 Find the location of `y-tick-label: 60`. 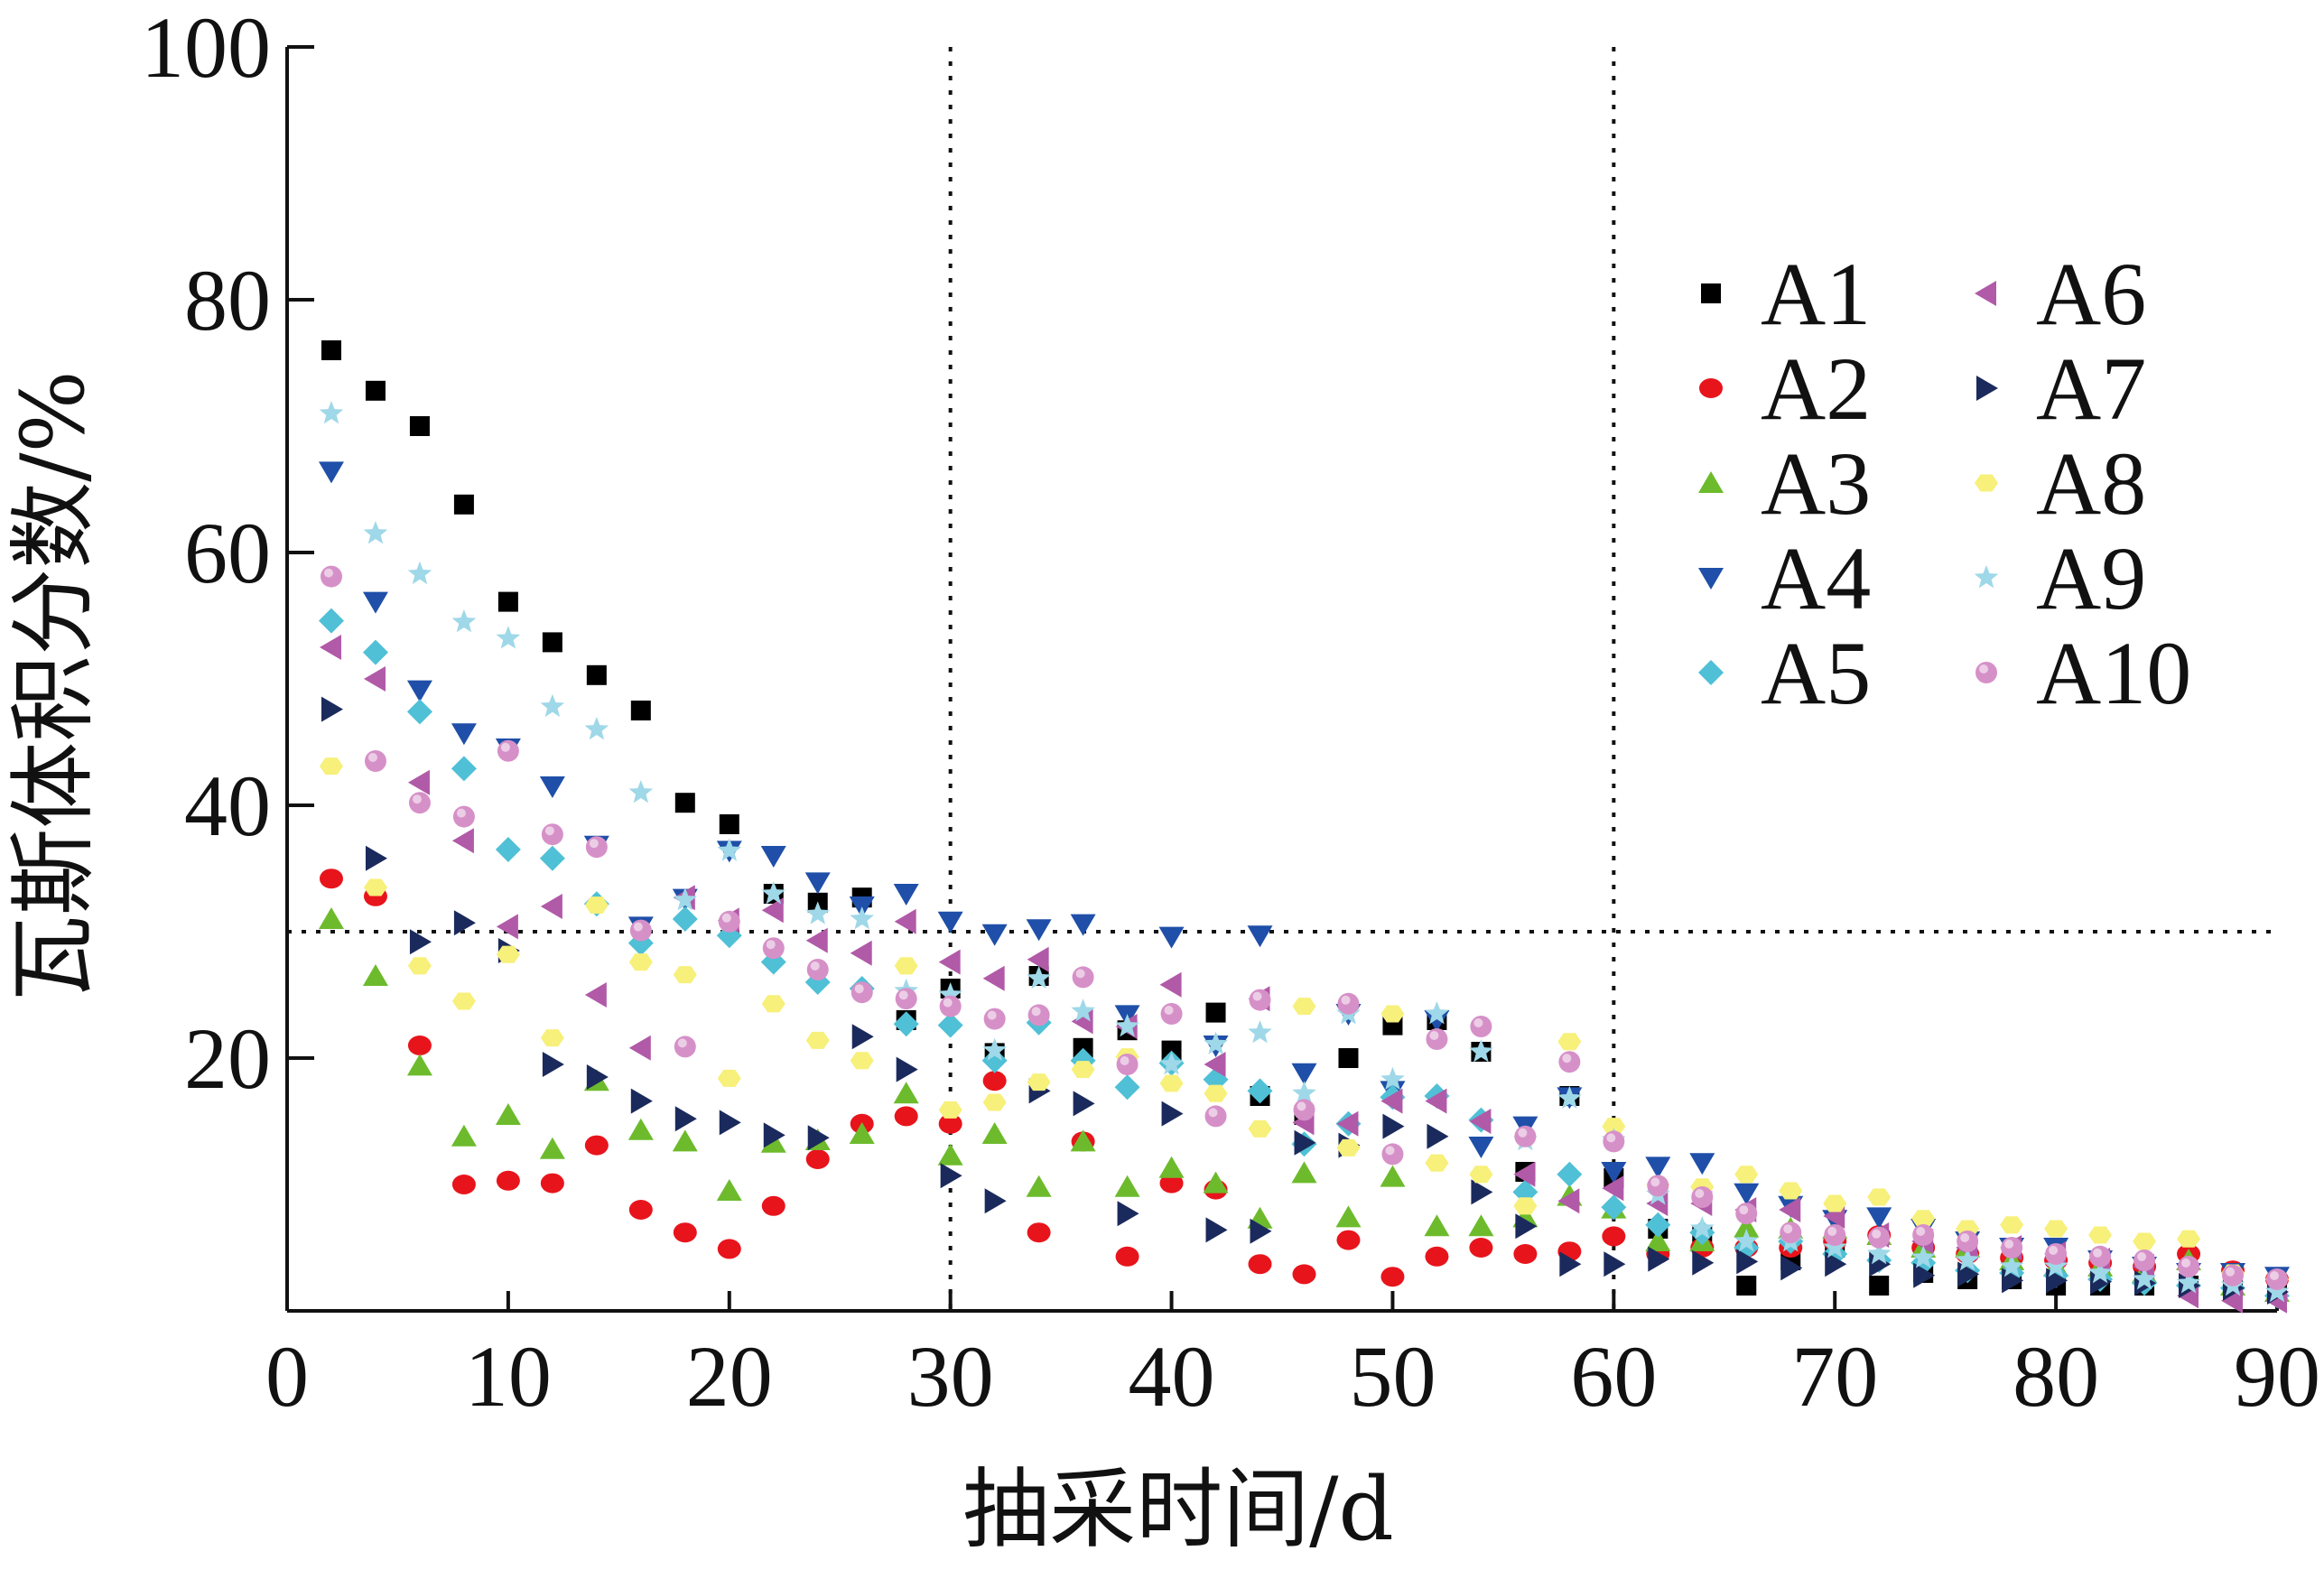

y-tick-label: 60 is located at coordinates (227, 553).